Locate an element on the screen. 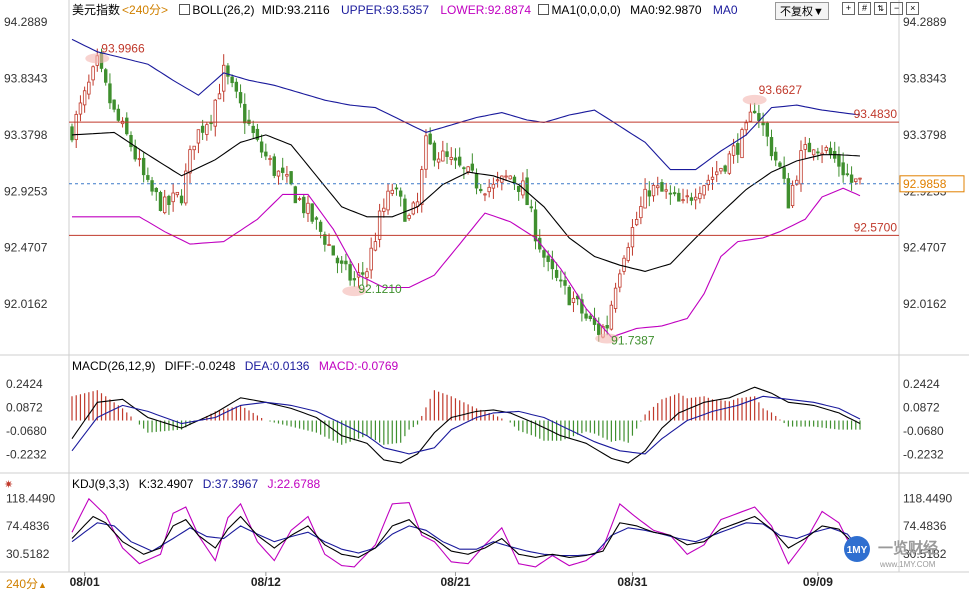 The height and width of the screenshot is (593, 969). x-tick-0: 08/01 is located at coordinates (85, 582).